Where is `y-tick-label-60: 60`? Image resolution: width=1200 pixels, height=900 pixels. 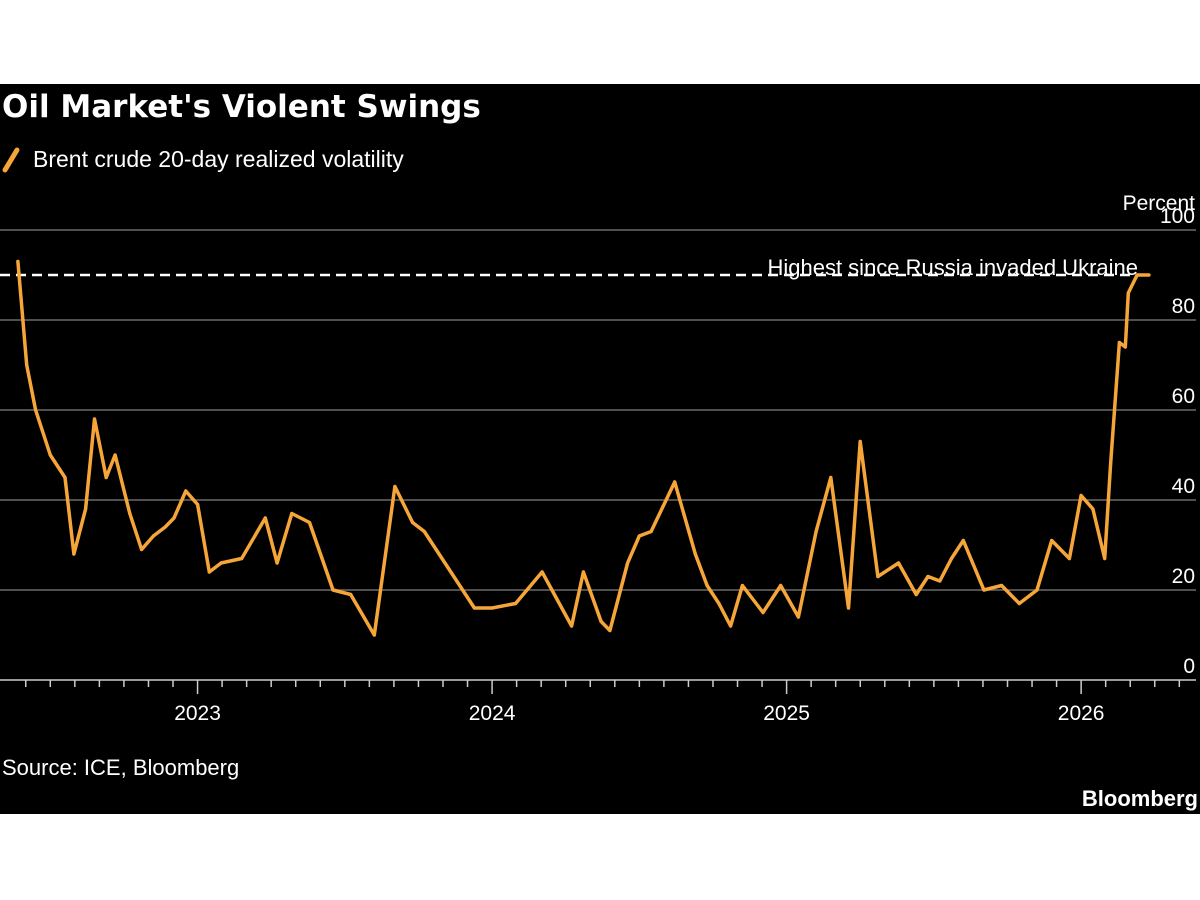 y-tick-label-60: 60 is located at coordinates (1183, 396).